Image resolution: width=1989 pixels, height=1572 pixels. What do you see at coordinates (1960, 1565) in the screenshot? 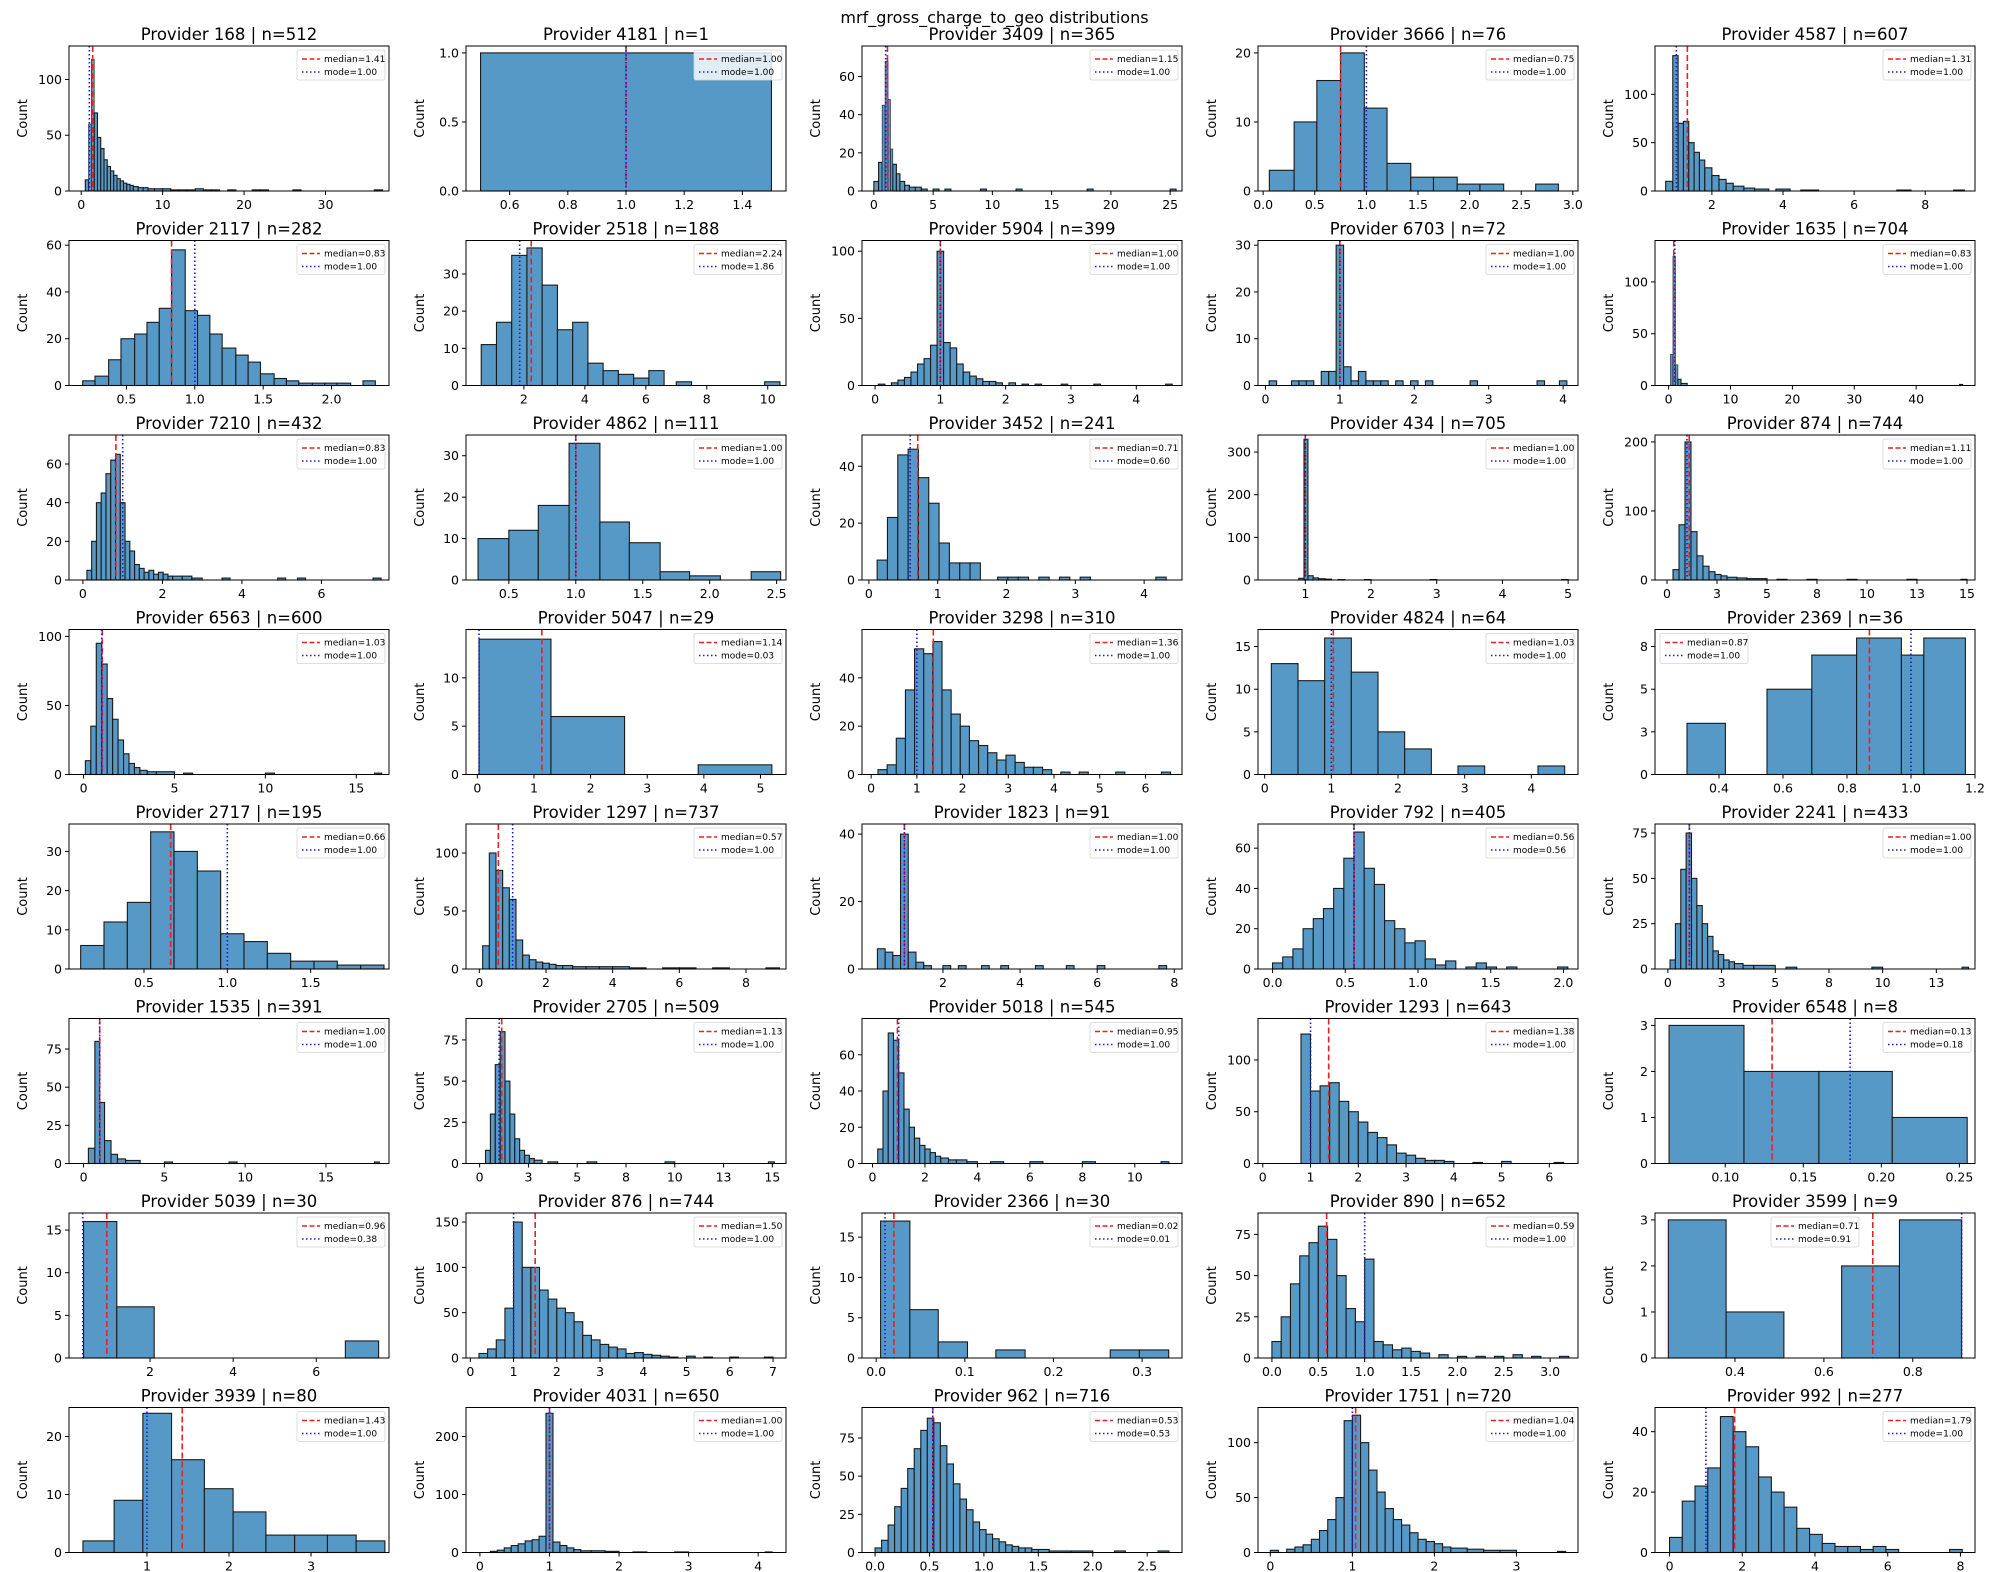
I see `x-tick-label: 8` at bounding box center [1960, 1565].